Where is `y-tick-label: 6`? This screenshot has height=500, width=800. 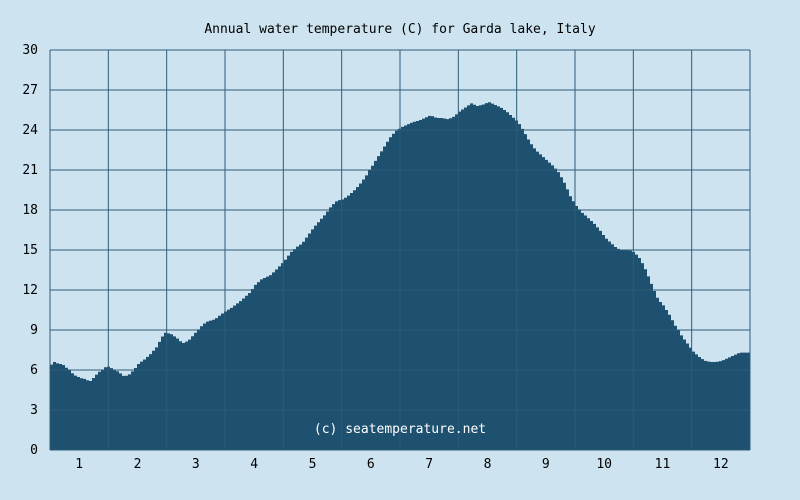 y-tick-label: 6 is located at coordinates (34, 370).